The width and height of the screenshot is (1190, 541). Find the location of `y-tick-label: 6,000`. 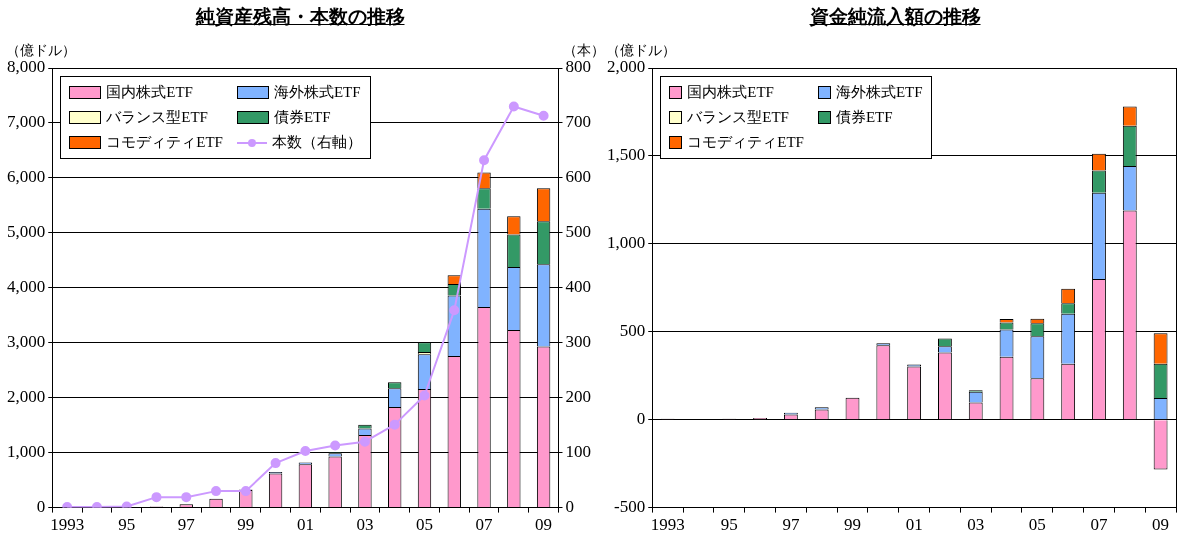

y-tick-label: 6,000 is located at coordinates (26, 177).